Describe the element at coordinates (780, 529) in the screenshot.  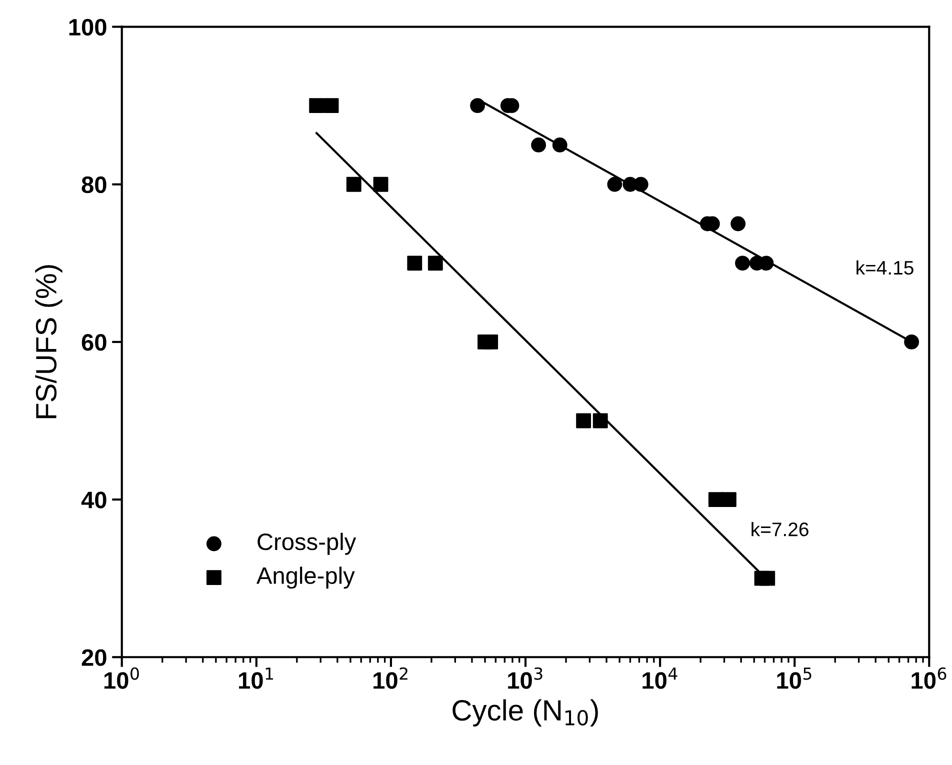
I see `annotation: k=7.26` at that location.